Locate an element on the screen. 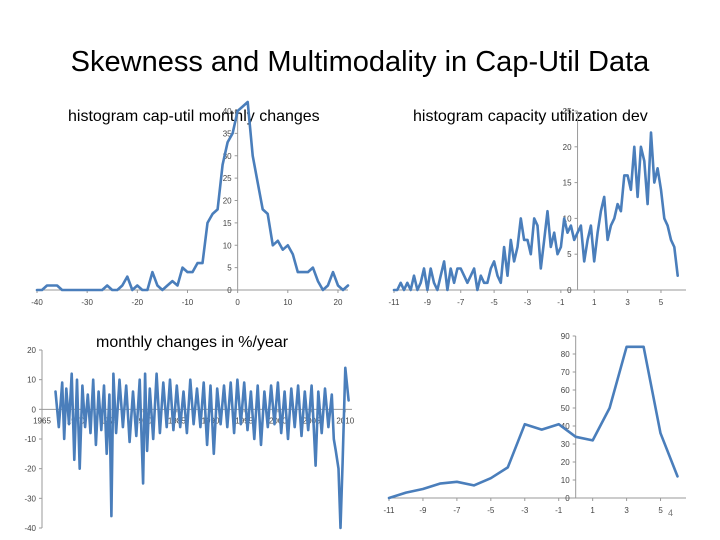 This screenshot has width=720, height=540. chart1-y-tick-label: 0 is located at coordinates (229, 290).